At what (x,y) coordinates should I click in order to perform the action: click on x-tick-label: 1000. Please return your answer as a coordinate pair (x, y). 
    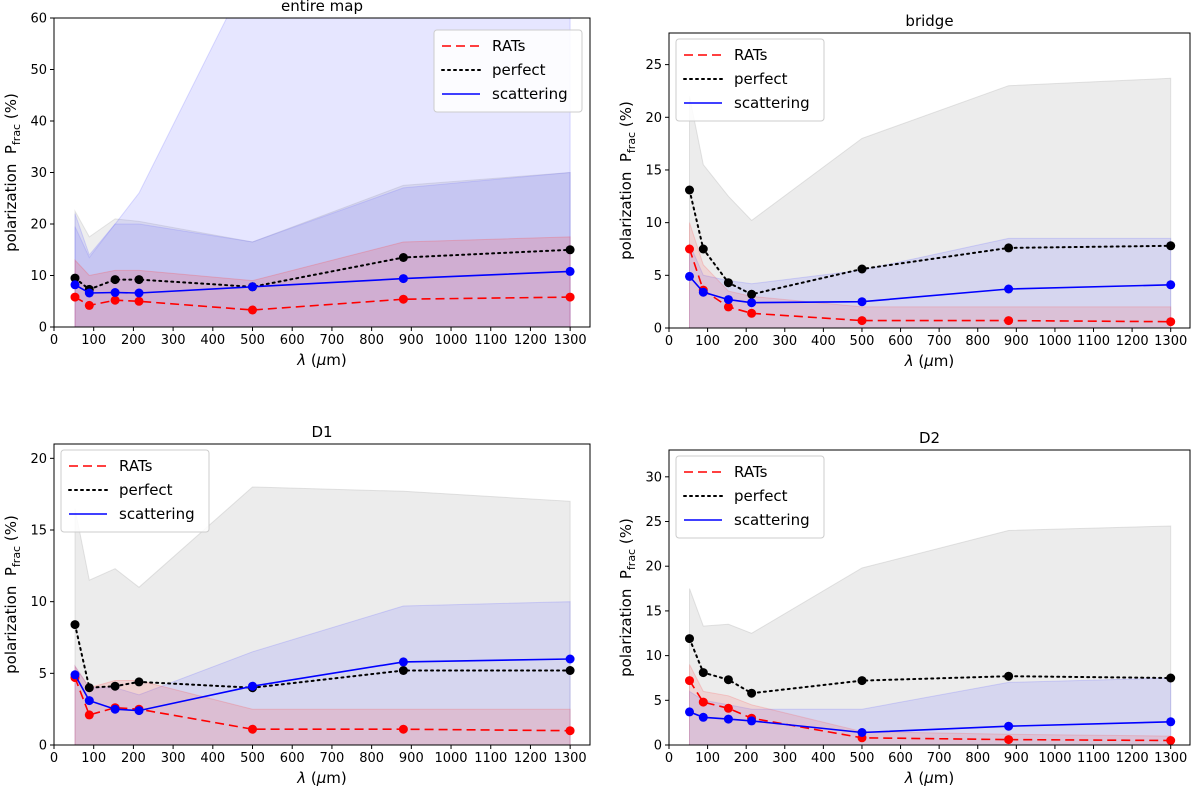
    Looking at the image, I should click on (1054, 758).